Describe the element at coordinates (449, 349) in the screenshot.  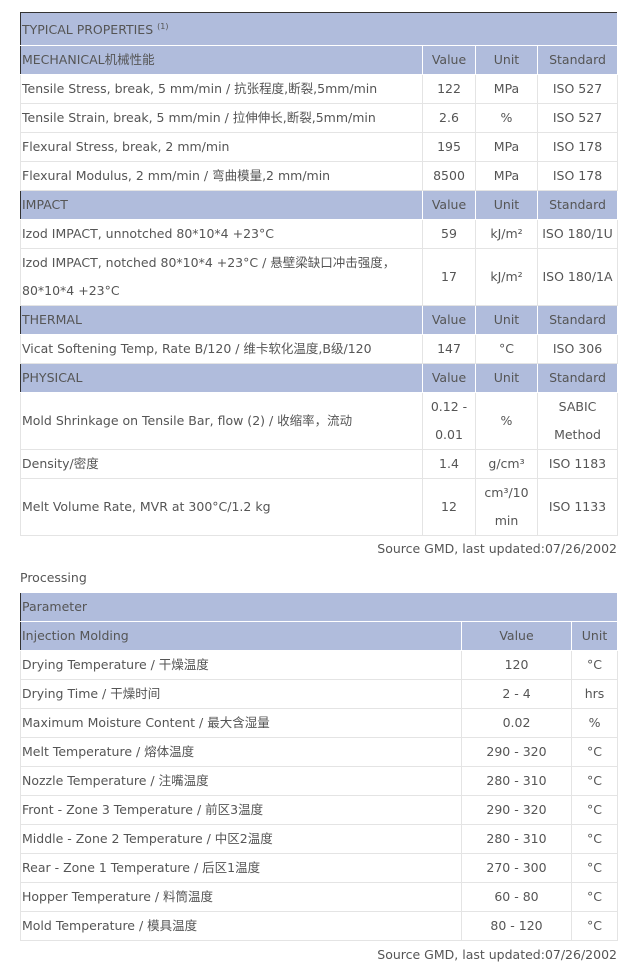
I see `value-cell: 147` at that location.